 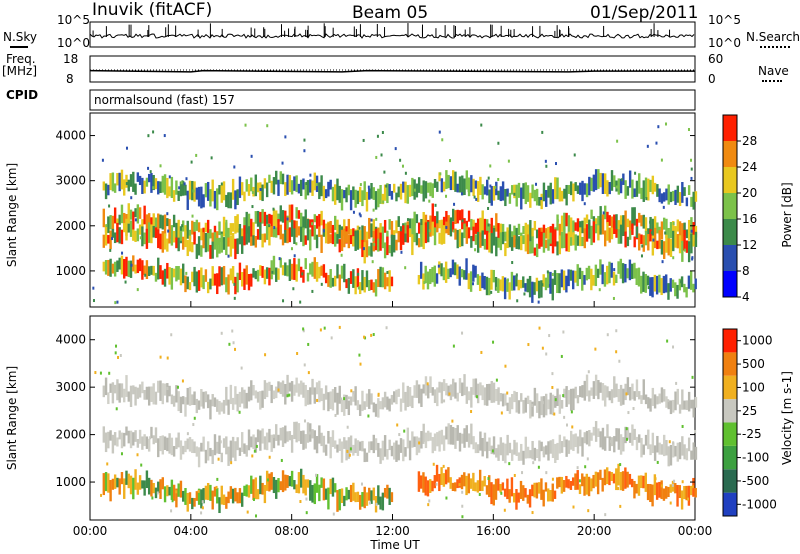 I want to click on velocity-colorbar-segment, so click(x=730, y=387).